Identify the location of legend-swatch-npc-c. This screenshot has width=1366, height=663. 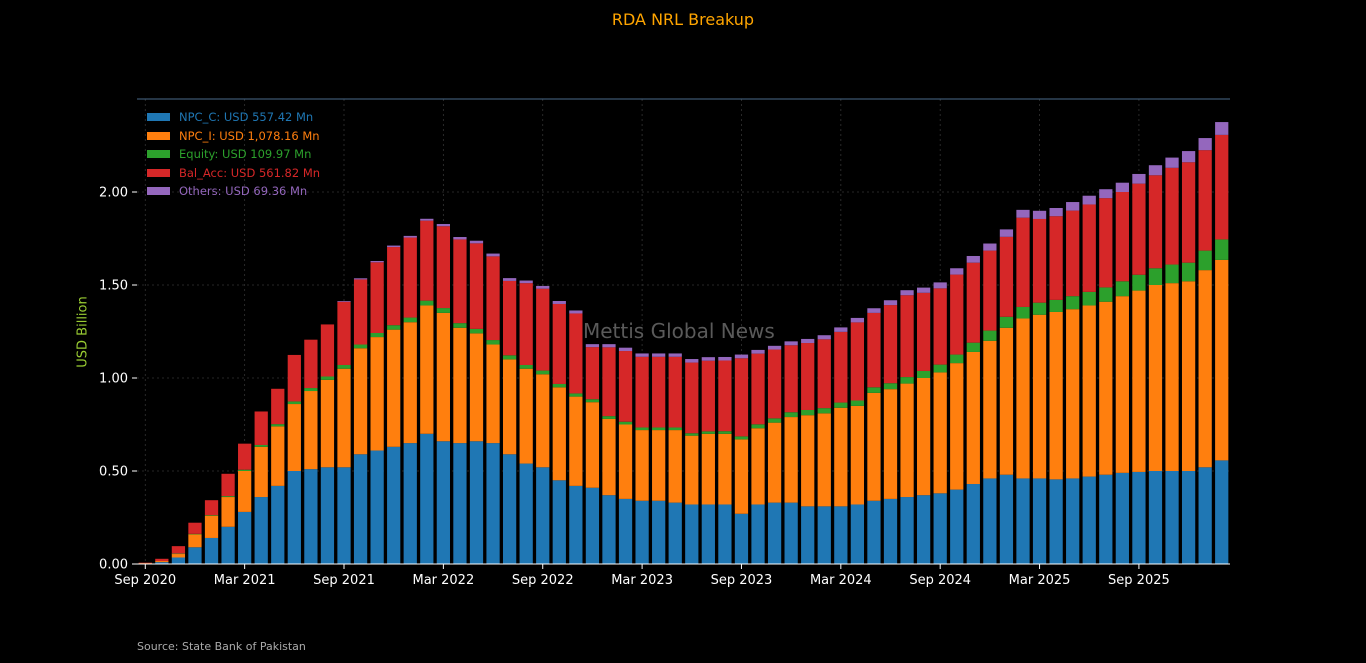
(158, 117).